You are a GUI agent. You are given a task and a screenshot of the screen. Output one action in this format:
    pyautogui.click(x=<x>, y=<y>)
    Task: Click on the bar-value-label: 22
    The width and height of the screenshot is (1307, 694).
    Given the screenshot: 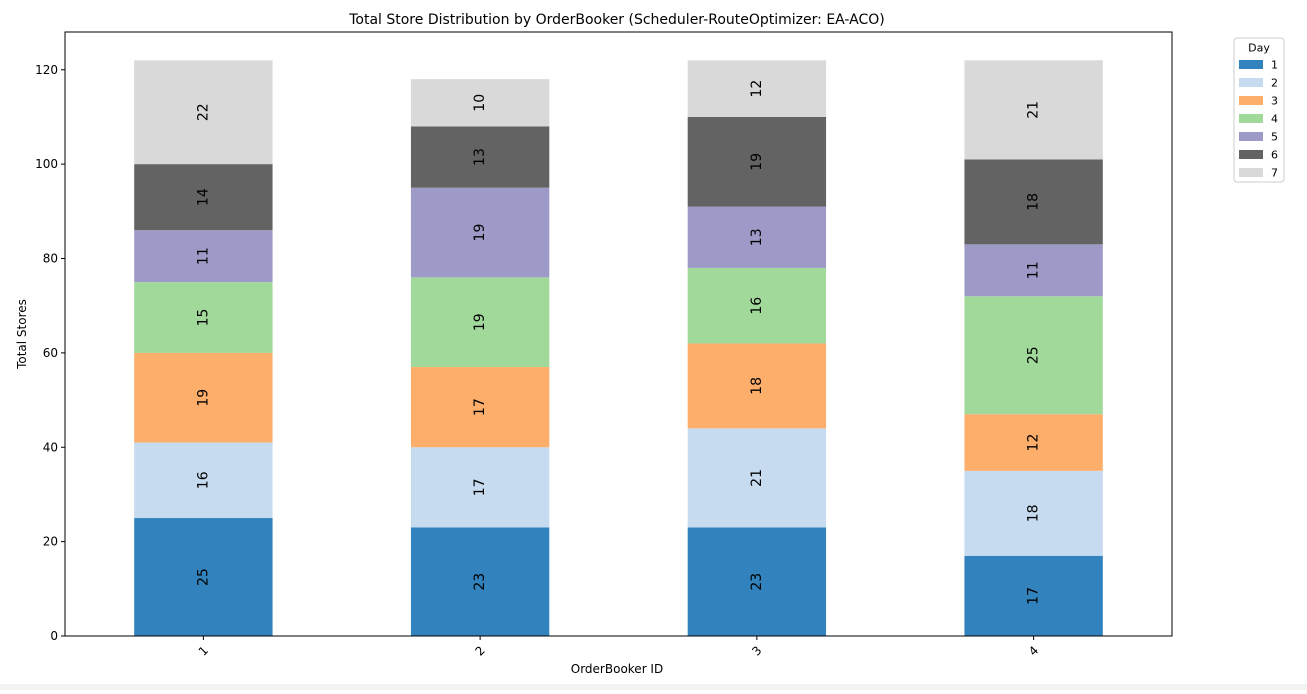 What is the action you would take?
    pyautogui.click(x=203, y=112)
    